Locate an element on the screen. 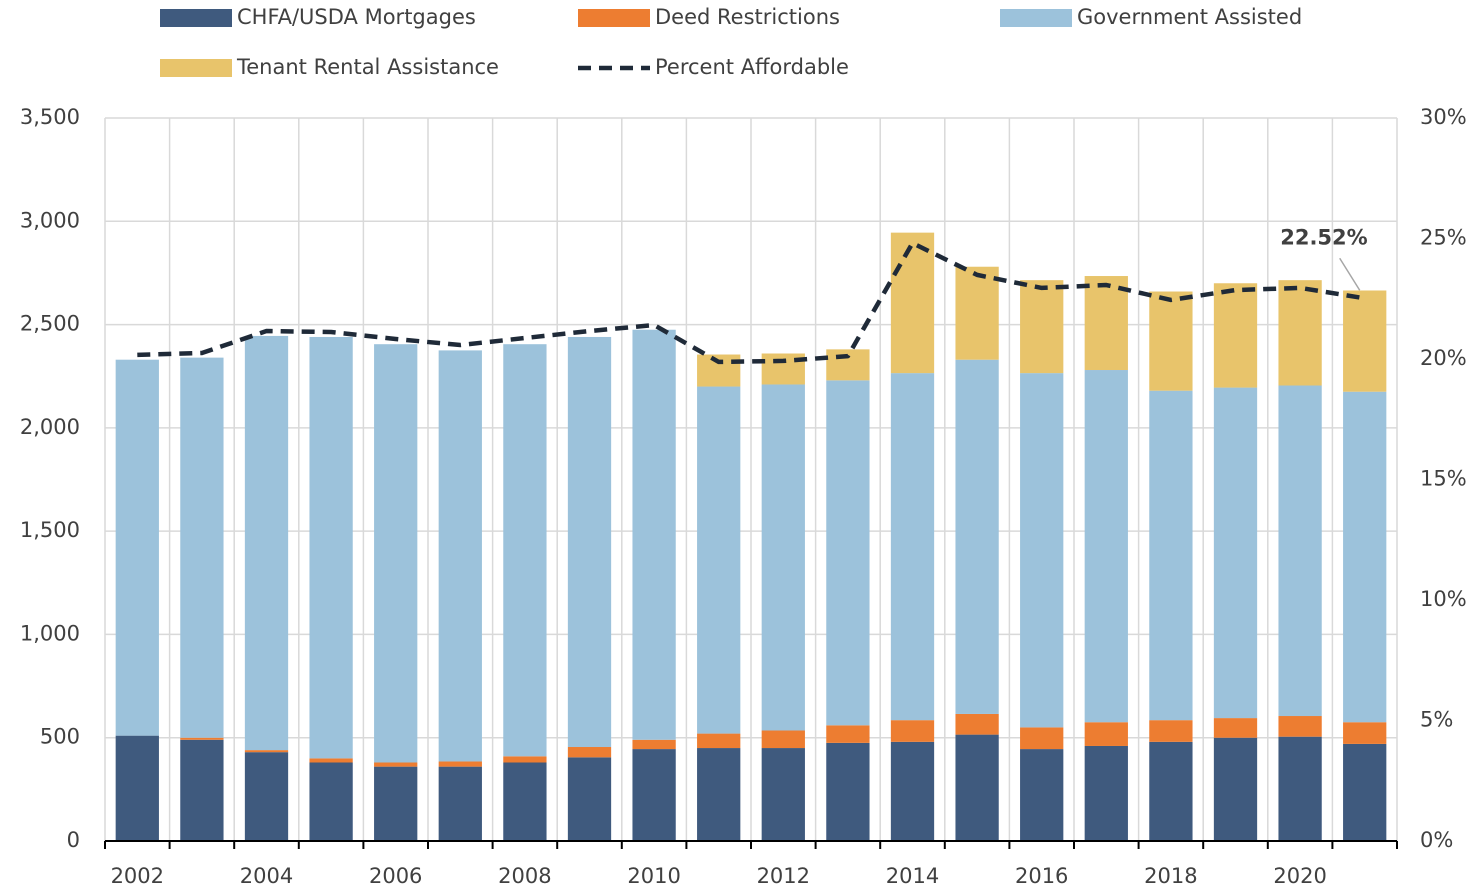  x-tick-label: 2014 is located at coordinates (912, 876).